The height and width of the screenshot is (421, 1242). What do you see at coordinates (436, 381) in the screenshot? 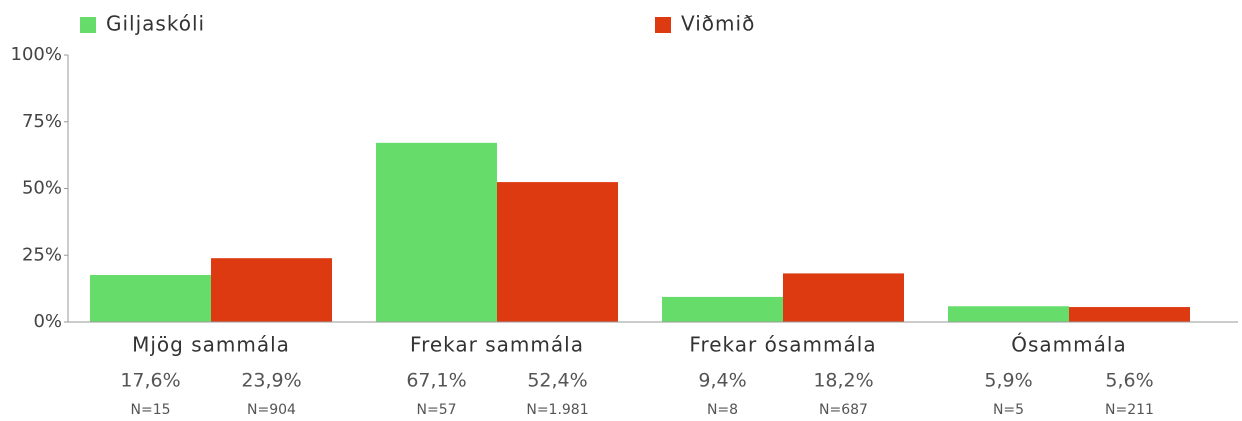
I see `value-label: 67,1%` at bounding box center [436, 381].